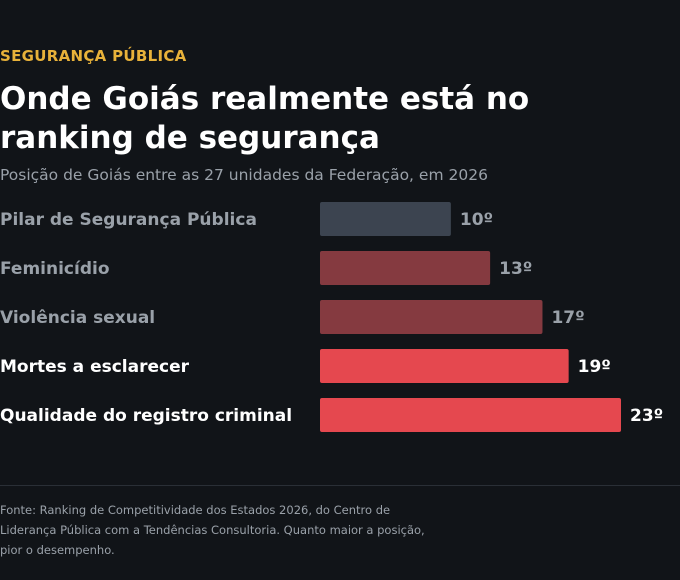 The image size is (680, 580). What do you see at coordinates (646, 416) in the screenshot?
I see `value-label: 23º` at bounding box center [646, 416].